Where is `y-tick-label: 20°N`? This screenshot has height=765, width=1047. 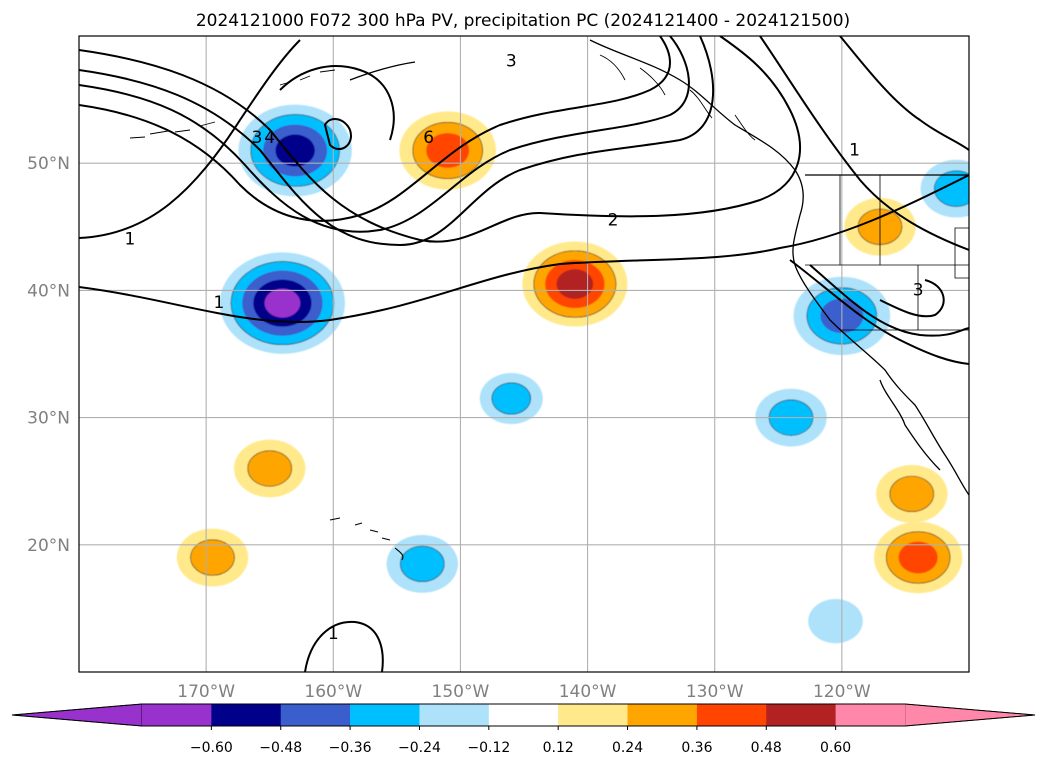 y-tick-label: 20°N is located at coordinates (48, 546).